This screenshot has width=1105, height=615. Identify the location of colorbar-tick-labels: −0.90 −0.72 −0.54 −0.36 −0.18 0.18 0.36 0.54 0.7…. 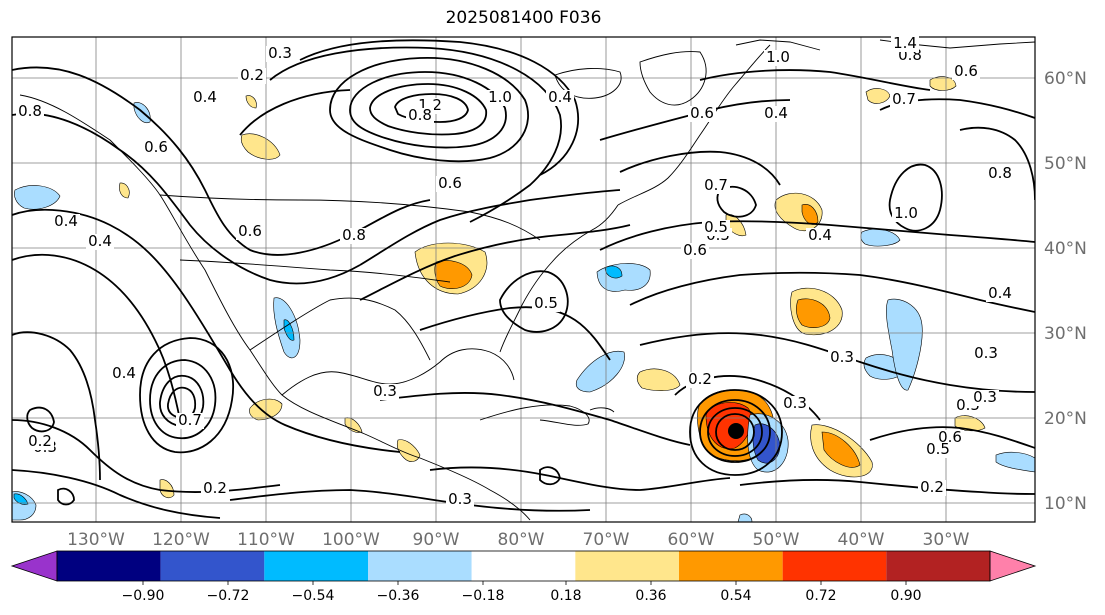
(522, 592).